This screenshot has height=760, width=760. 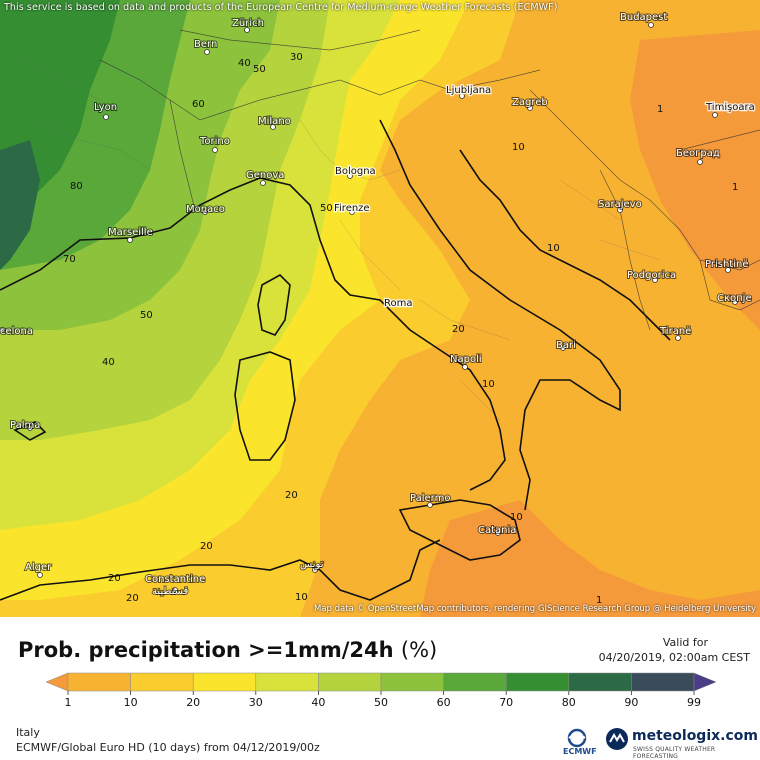 What do you see at coordinates (695, 736) in the screenshot?
I see `meteologix-brand: meteologix.com` at bounding box center [695, 736].